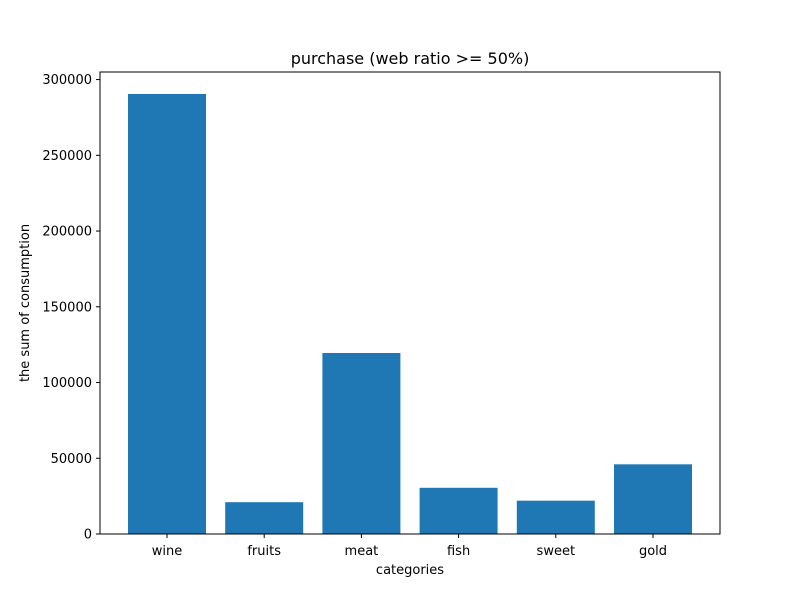 The image size is (800, 604). What do you see at coordinates (167, 314) in the screenshot?
I see `bar-wine` at bounding box center [167, 314].